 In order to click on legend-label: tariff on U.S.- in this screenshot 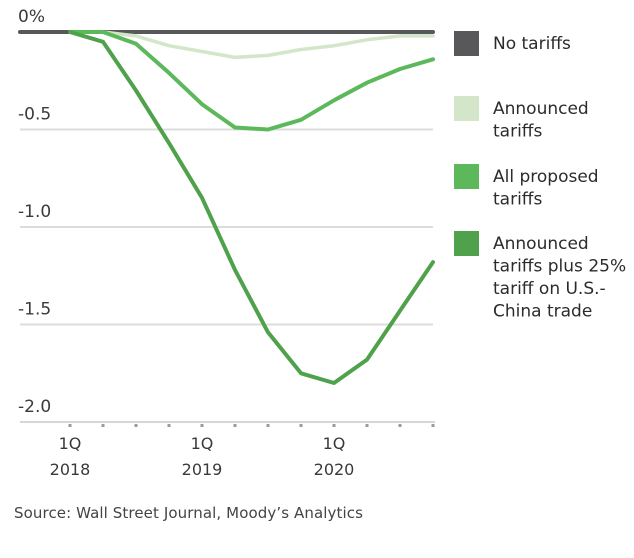, I will do `click(549, 289)`.